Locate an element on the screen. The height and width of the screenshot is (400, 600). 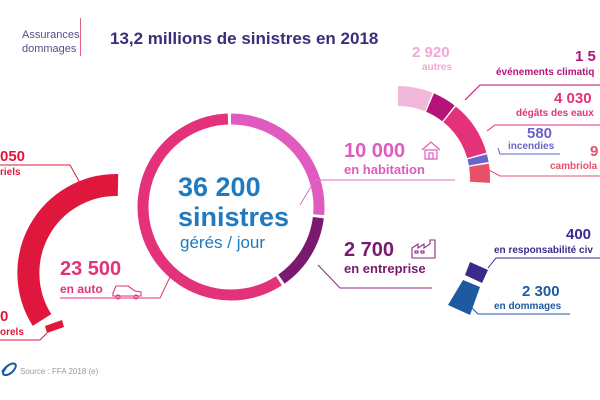
auto-arc-segment-main is located at coordinates (68, 249).